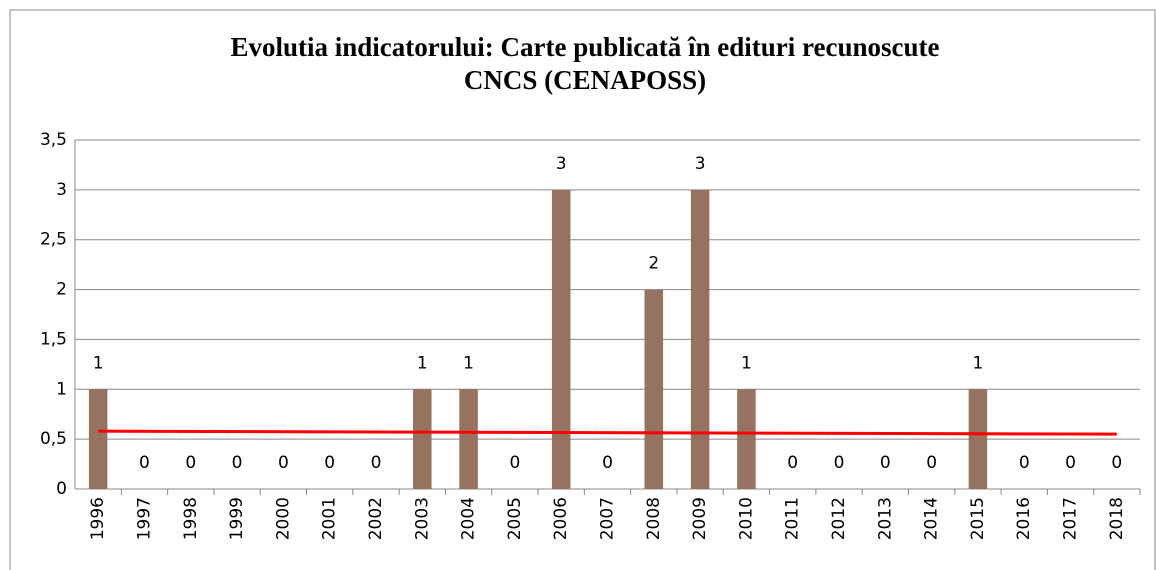 The height and width of the screenshot is (570, 1156). Describe the element at coordinates (932, 518) in the screenshot. I see `x-tick-label: 2014` at that location.